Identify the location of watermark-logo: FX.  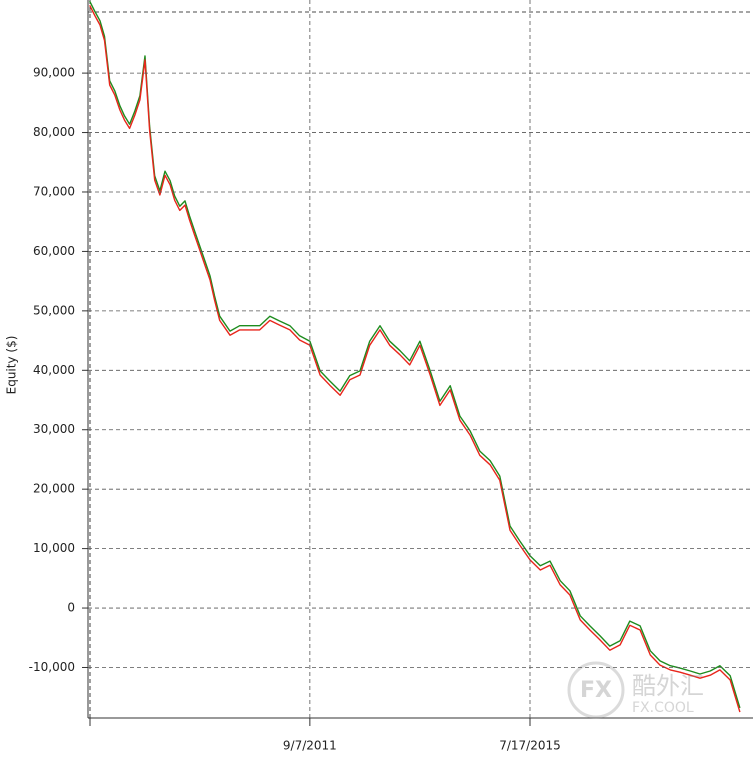
(596, 690).